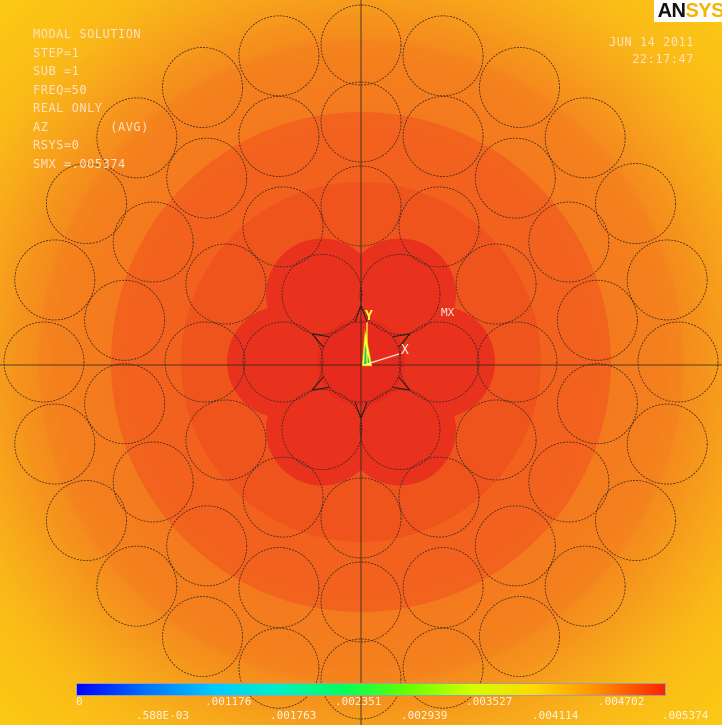 The width and height of the screenshot is (722, 725). What do you see at coordinates (358, 701) in the screenshot?
I see `legend-top-label: .002351` at bounding box center [358, 701].